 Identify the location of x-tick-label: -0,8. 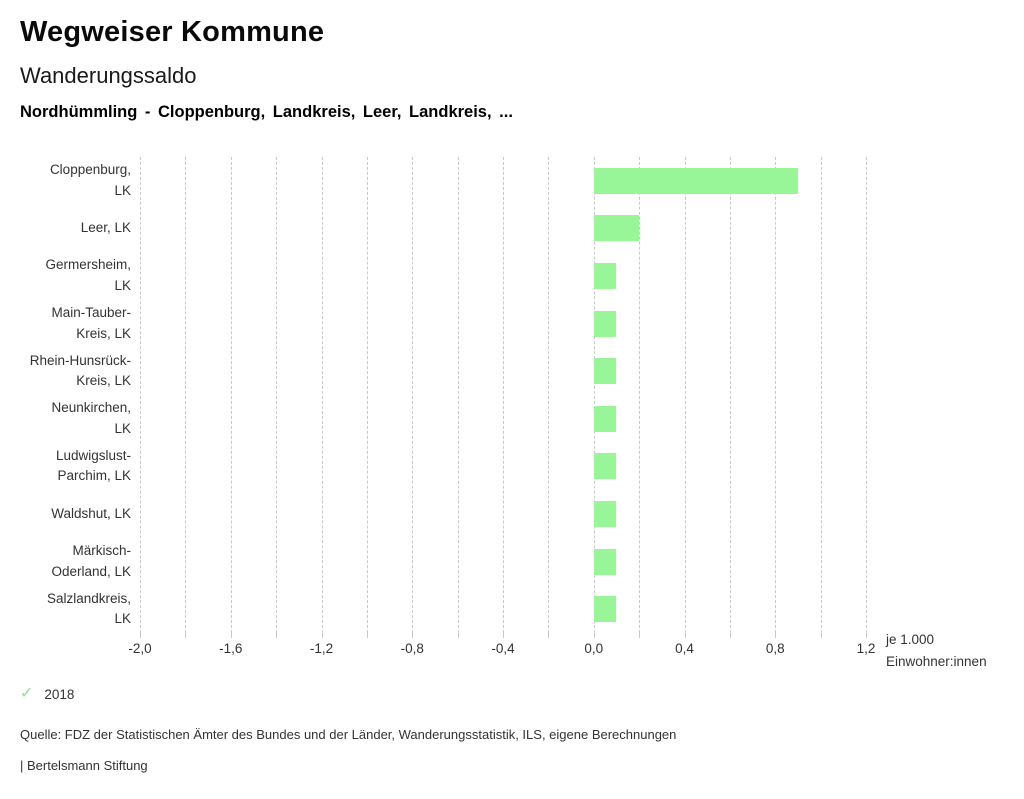
(412, 648).